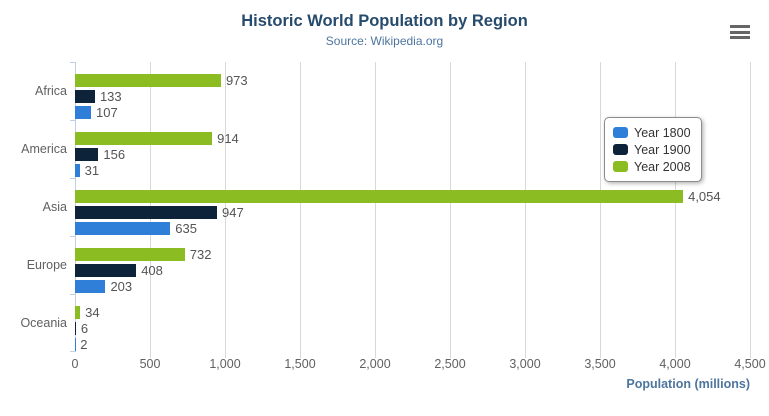 This screenshot has height=416, width=769. I want to click on x-tick-label: 3,500, so click(600, 364).